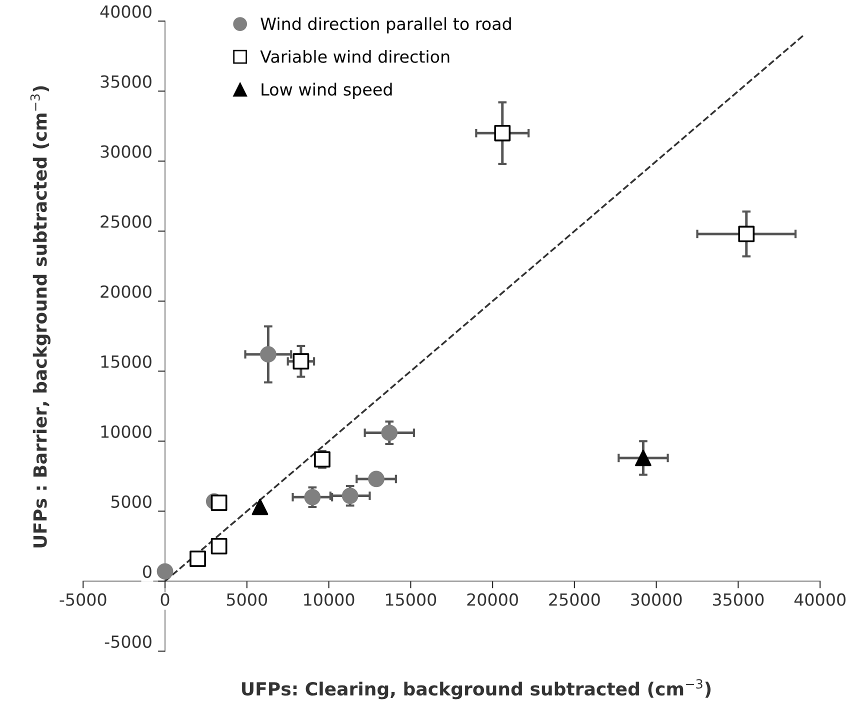  I want to click on y-tick-label: 40000, so click(126, 11).